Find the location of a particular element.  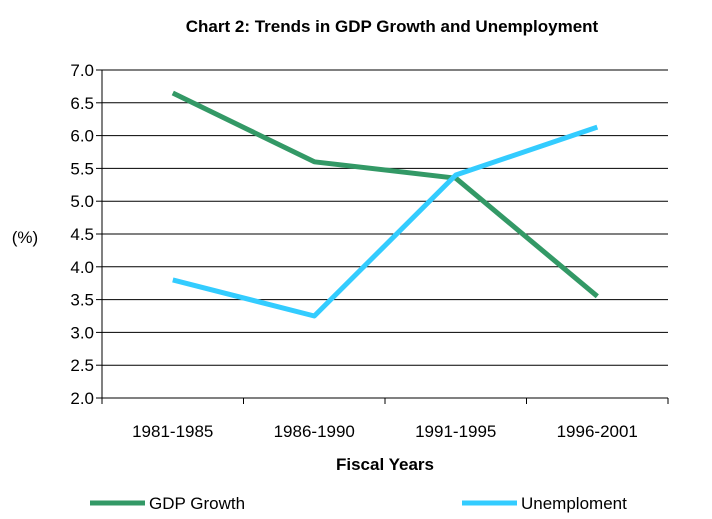

y-tick-label: 6.5 is located at coordinates (82, 103).